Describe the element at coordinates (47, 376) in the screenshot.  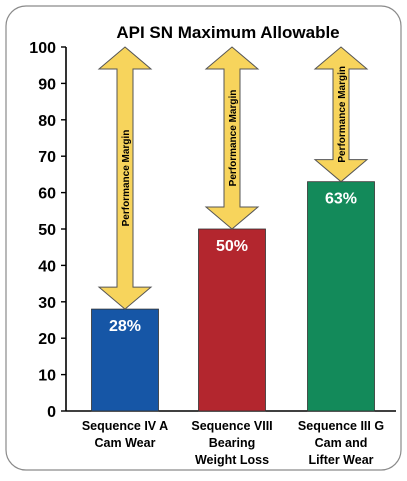
I see `y-tick-label: 10` at that location.